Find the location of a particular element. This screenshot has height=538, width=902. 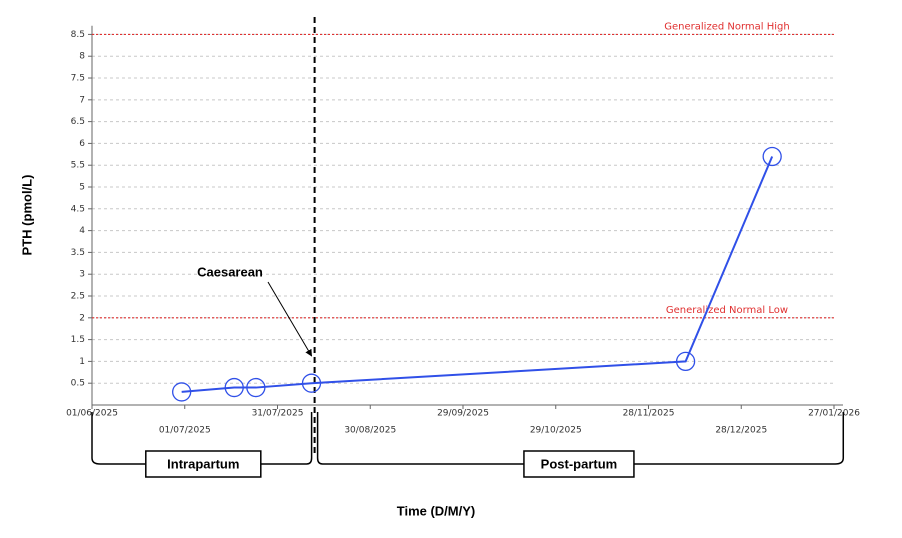

y-tick-label: 2.5 is located at coordinates (78, 297).